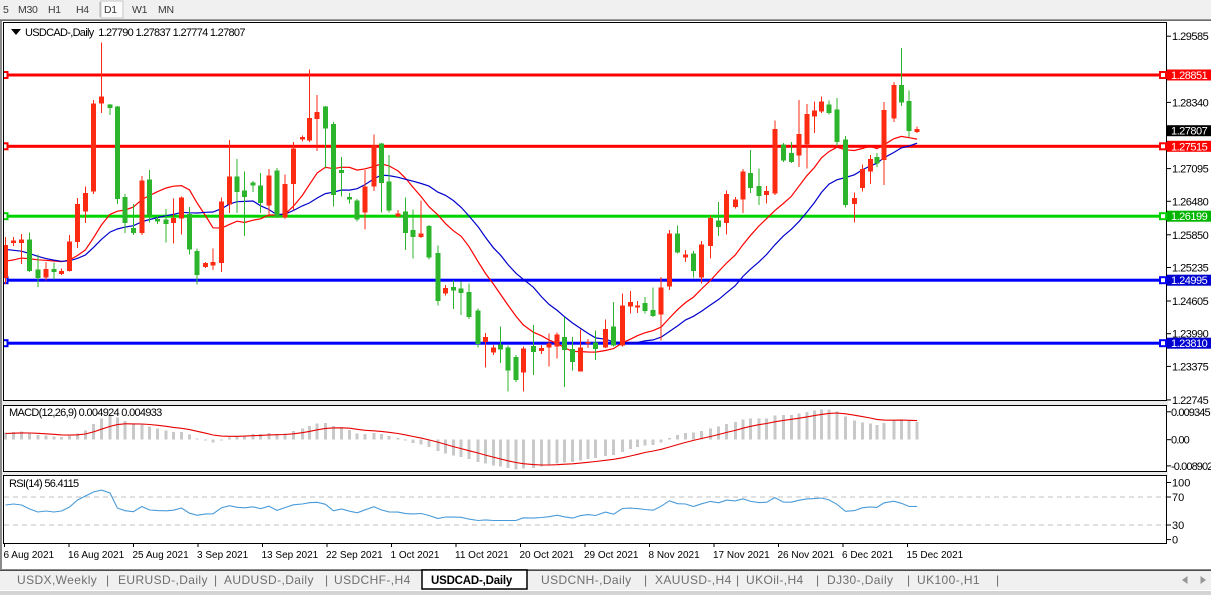 The height and width of the screenshot is (595, 1211). Describe the element at coordinates (223, 555) in the screenshot. I see `svg-text: 3 Sep 2021` at that location.